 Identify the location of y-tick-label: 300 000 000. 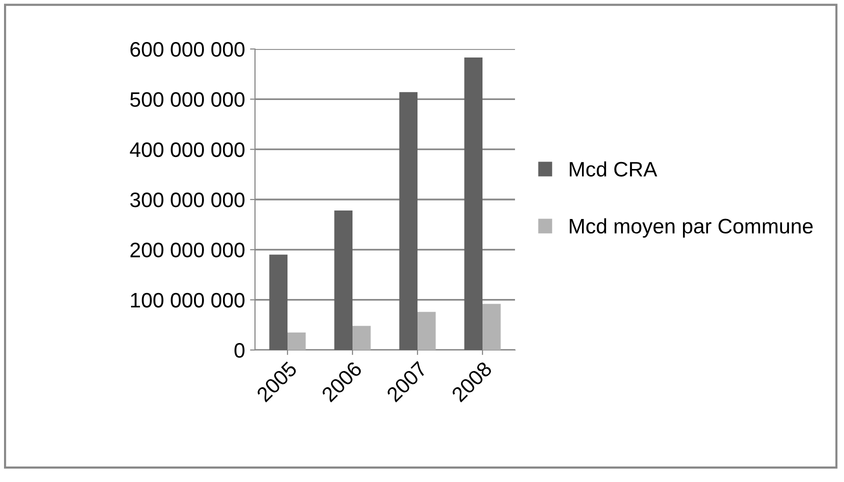
(187, 200).